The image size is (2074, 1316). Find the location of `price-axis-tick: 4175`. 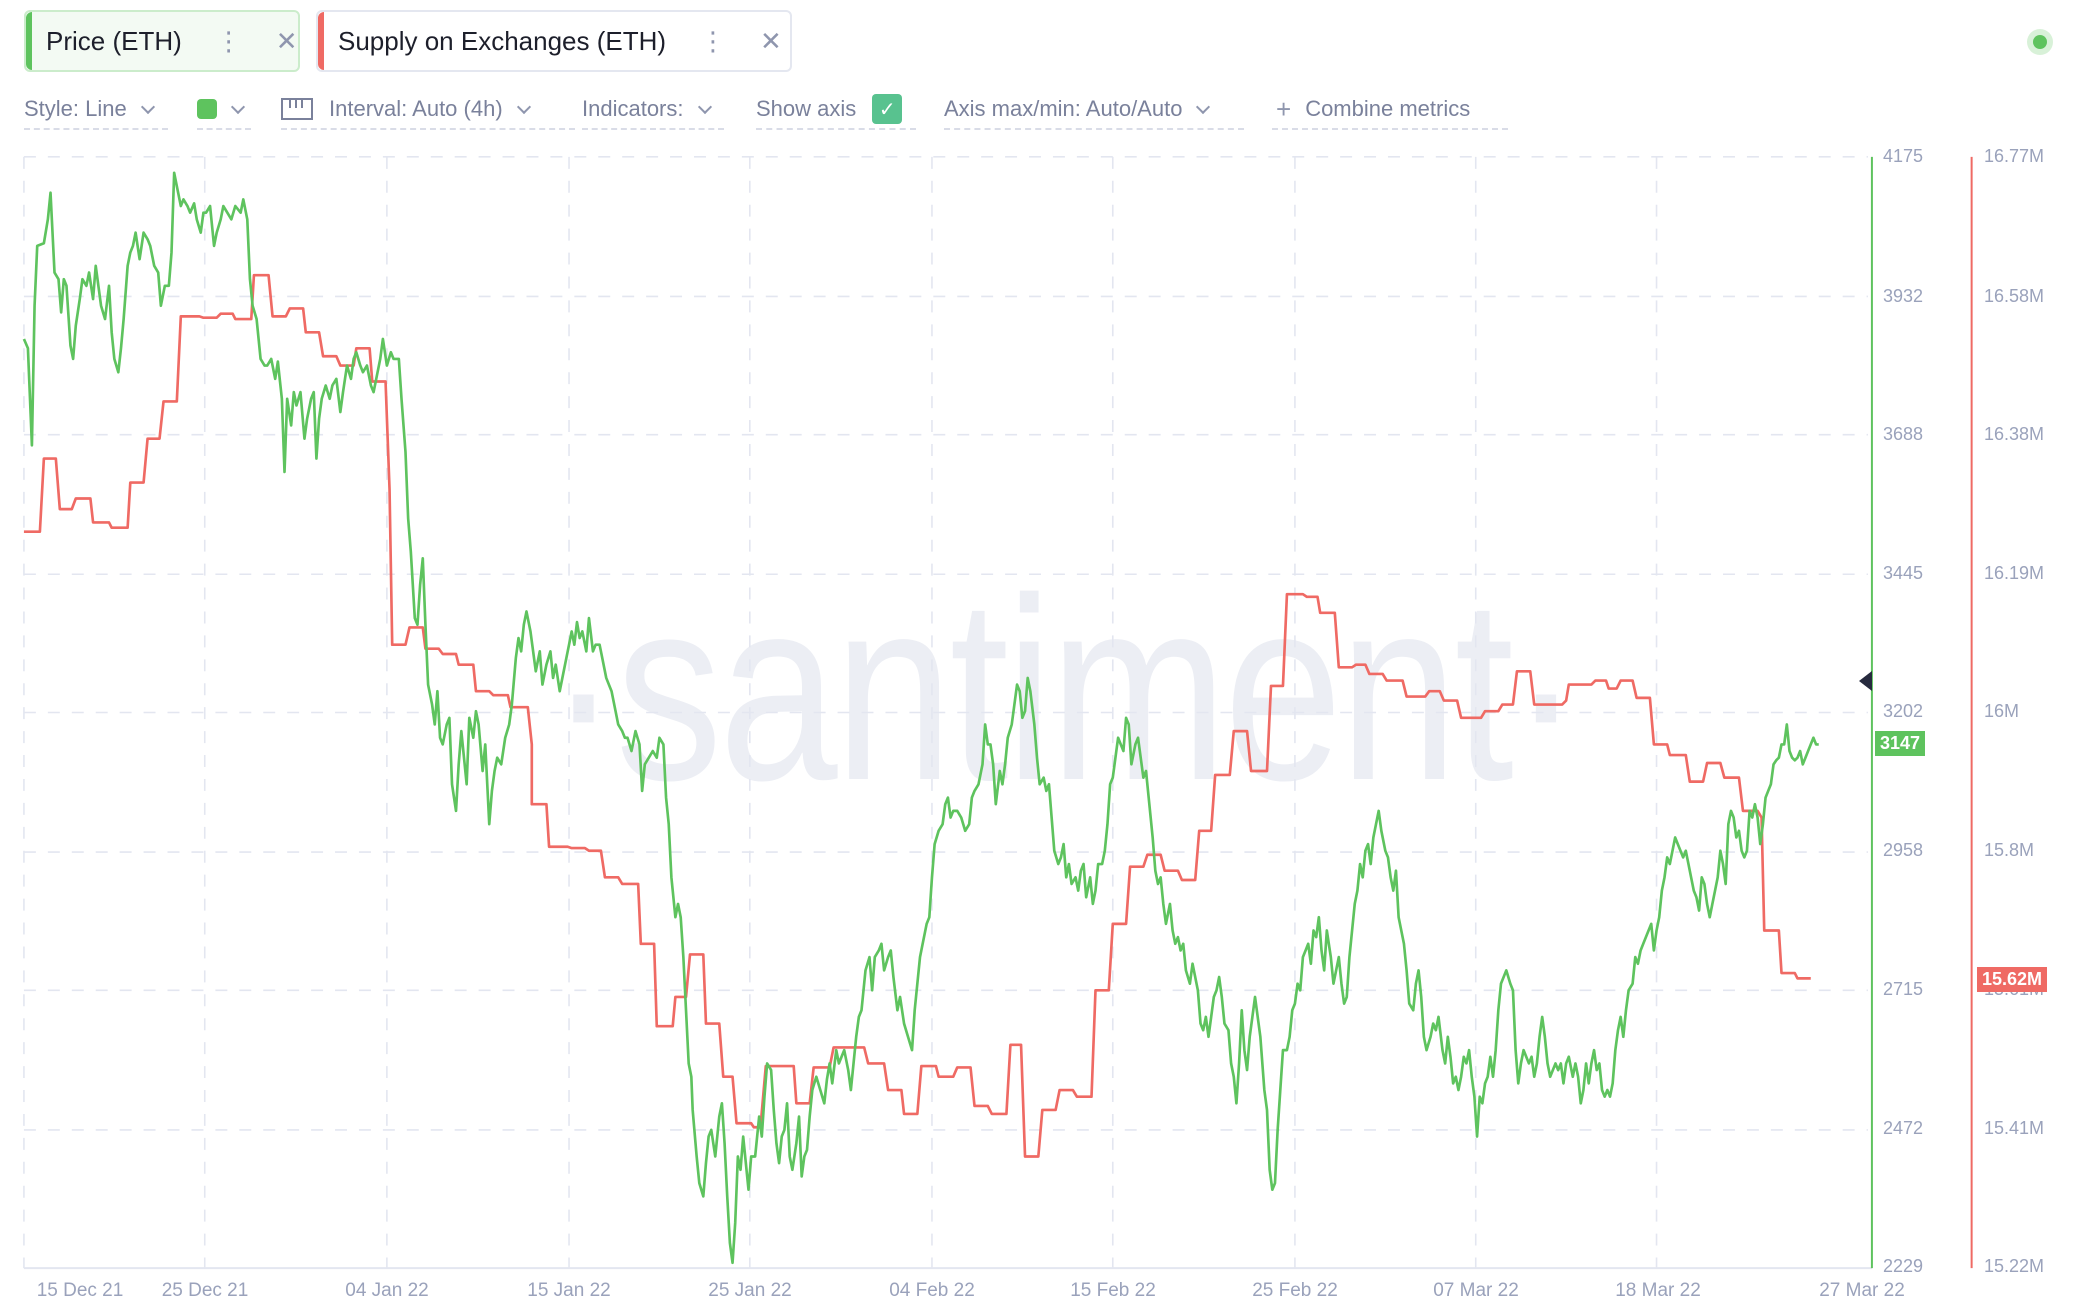

price-axis-tick: 4175 is located at coordinates (1903, 156).